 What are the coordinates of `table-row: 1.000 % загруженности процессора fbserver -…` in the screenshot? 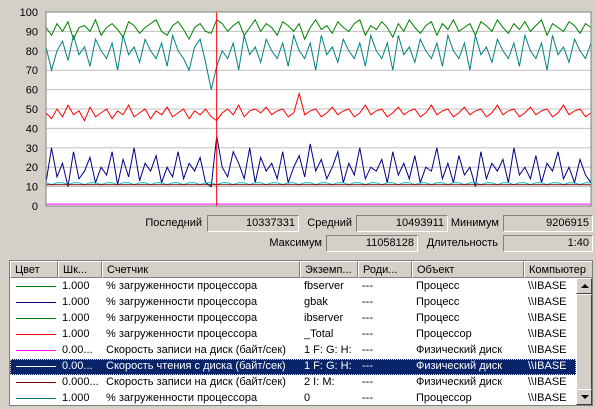 It's located at (293, 287).